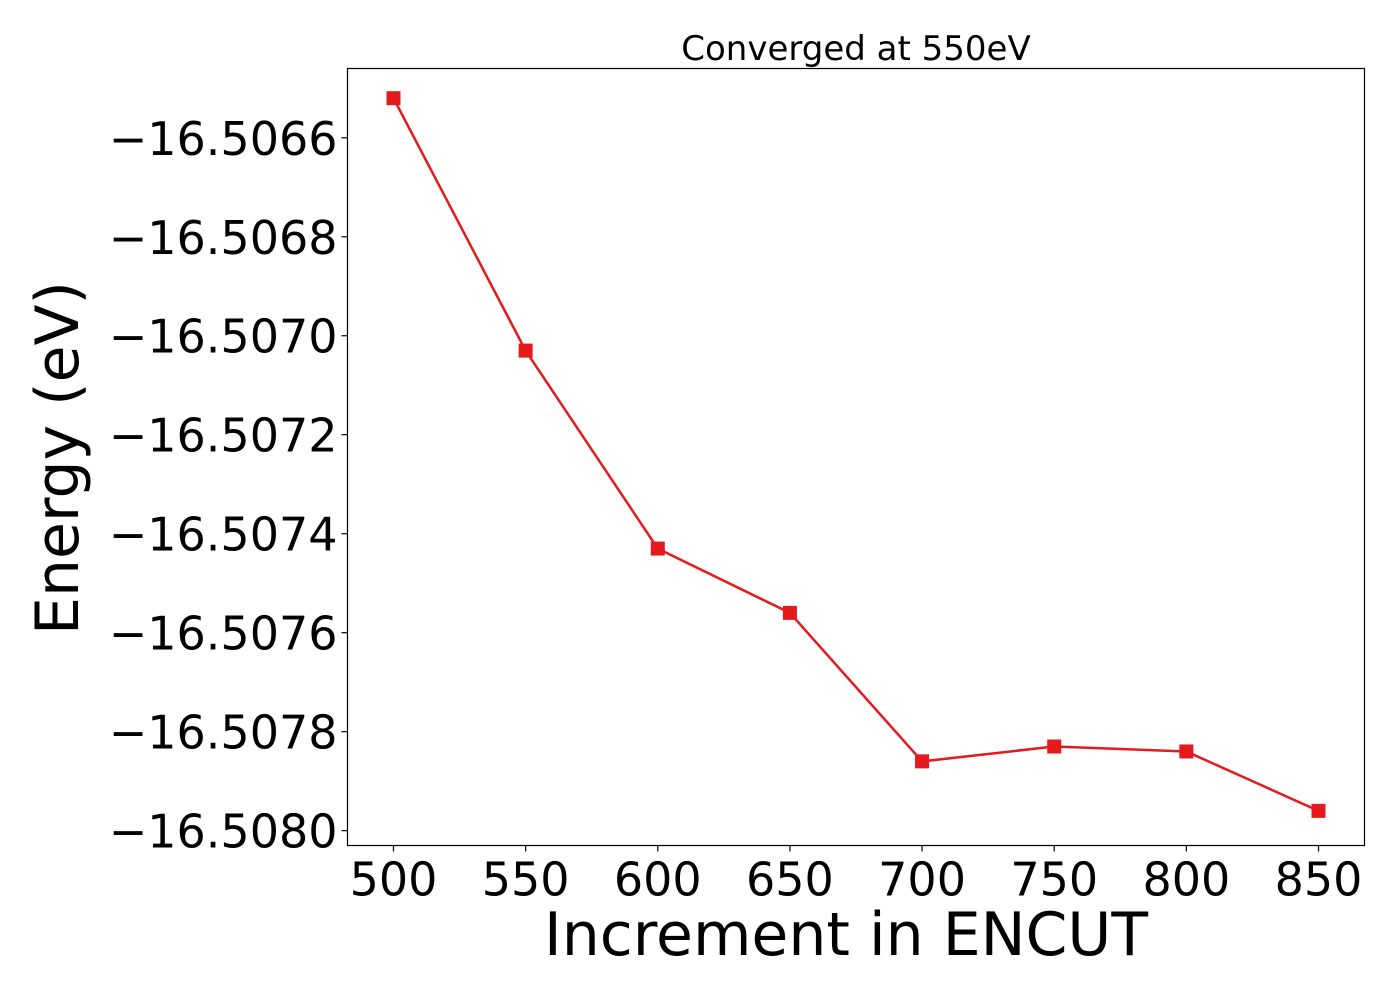 The image size is (1400, 1005). What do you see at coordinates (223, 139) in the screenshot?
I see `y-tick-label: −16.5066` at bounding box center [223, 139].